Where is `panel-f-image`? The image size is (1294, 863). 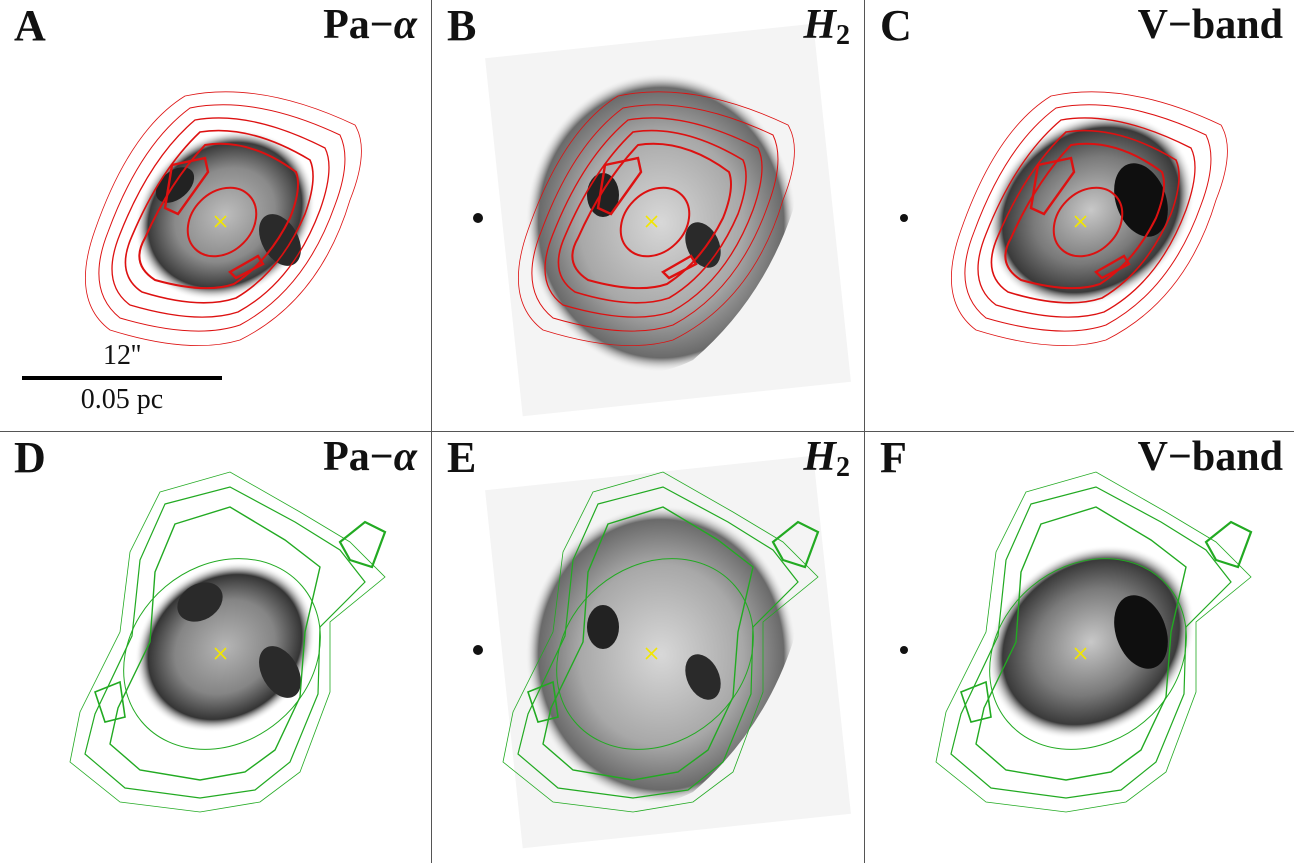 panel-f-image is located at coordinates (1076, 642).